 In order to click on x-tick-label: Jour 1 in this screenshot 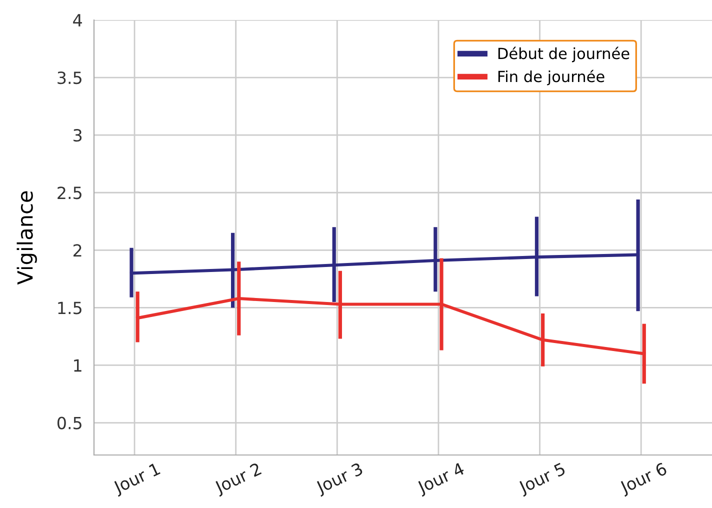, I will do `click(137, 479)`.